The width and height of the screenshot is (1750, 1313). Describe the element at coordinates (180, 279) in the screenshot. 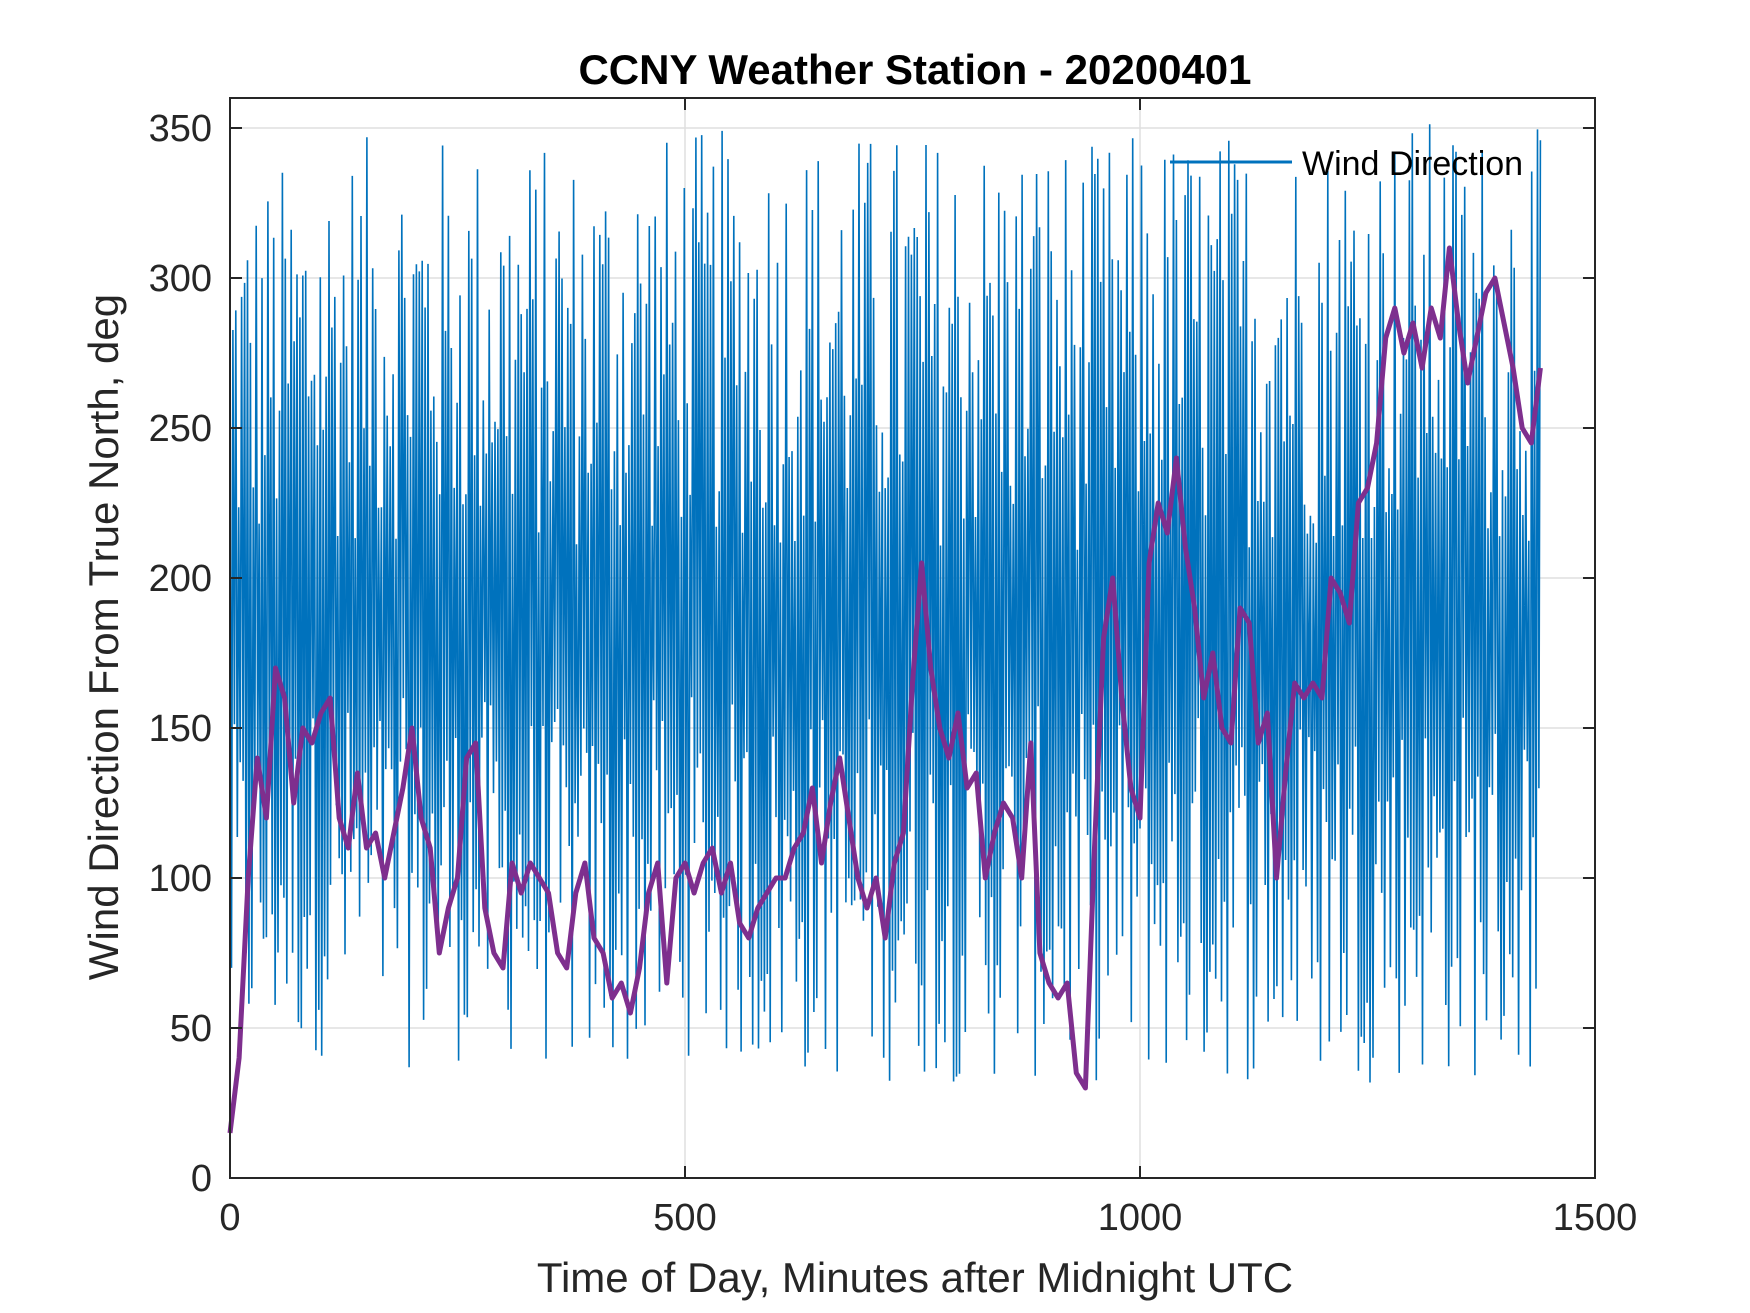

I see `y-tick-label: 300` at that location.